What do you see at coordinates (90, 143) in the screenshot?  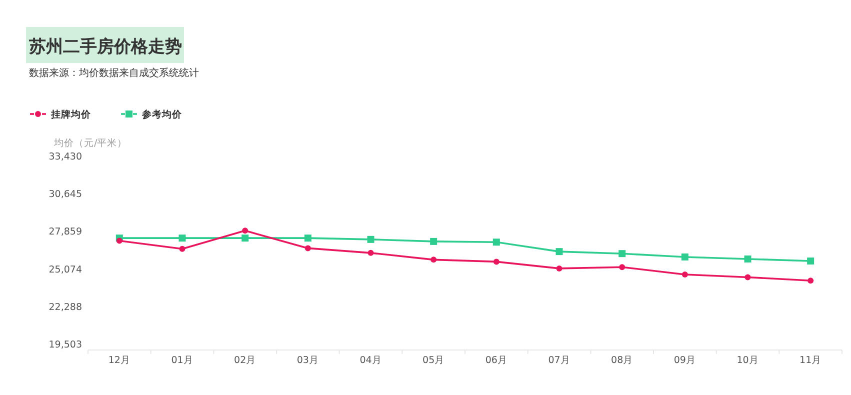 I see `y-axis-title: 均价（元/平米）` at bounding box center [90, 143].